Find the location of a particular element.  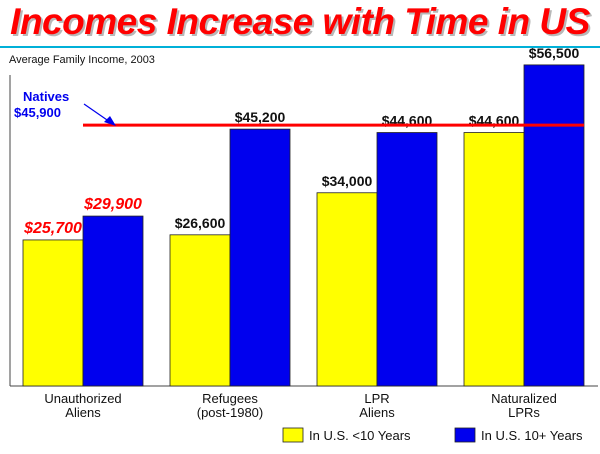

reference-arrowhead is located at coordinates (110, 121).